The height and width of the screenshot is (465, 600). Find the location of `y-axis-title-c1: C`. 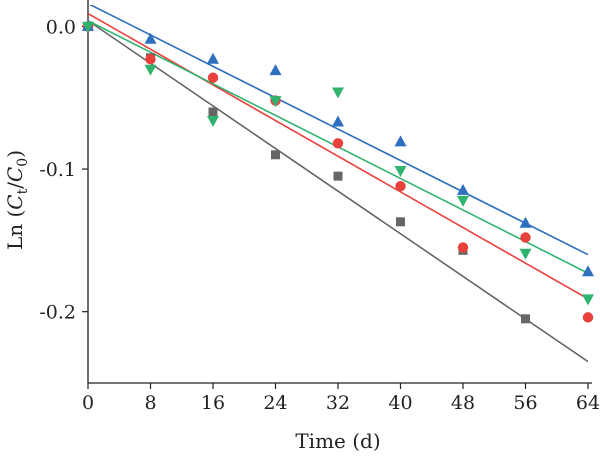

y-axis-title-c1: C is located at coordinates (15, 201).